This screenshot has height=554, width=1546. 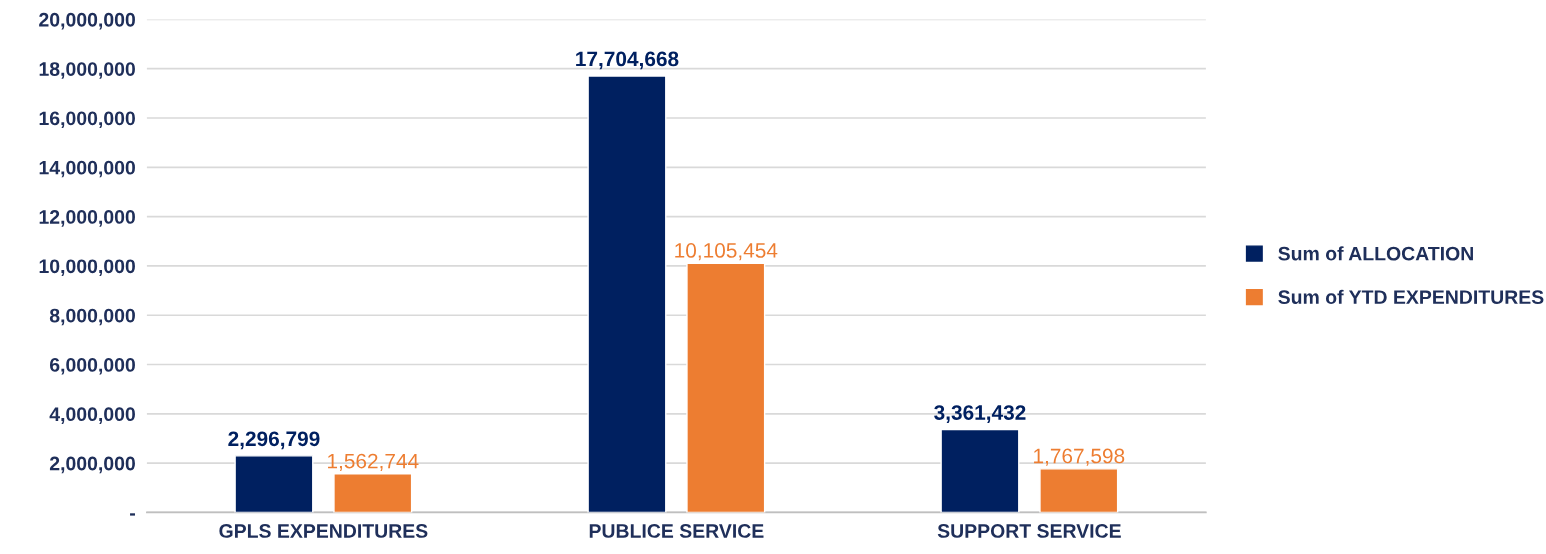 What do you see at coordinates (92, 415) in the screenshot?
I see `y-tick-label: 4,000,000` at bounding box center [92, 415].